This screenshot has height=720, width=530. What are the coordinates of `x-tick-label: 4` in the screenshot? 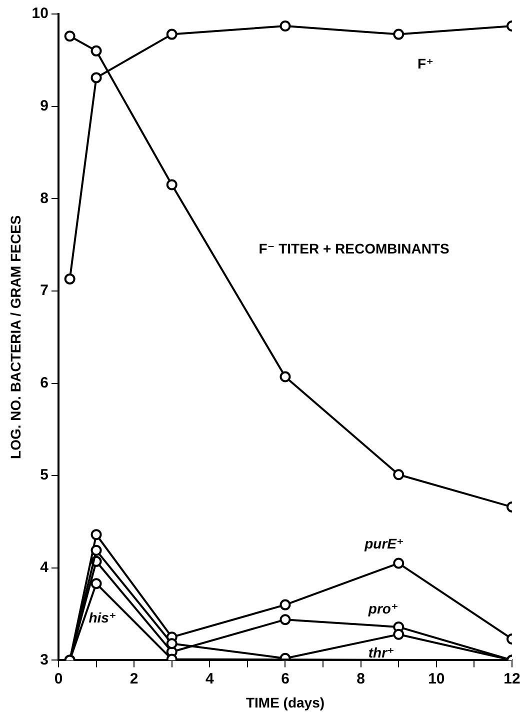 It's located at (209, 679).